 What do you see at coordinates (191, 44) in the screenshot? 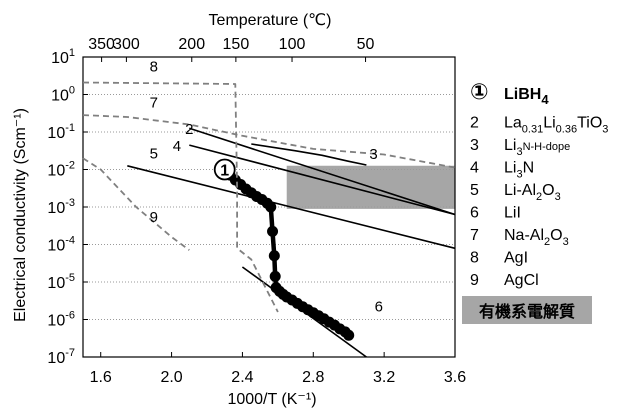
I see `top-tick-label: 200` at bounding box center [191, 44].